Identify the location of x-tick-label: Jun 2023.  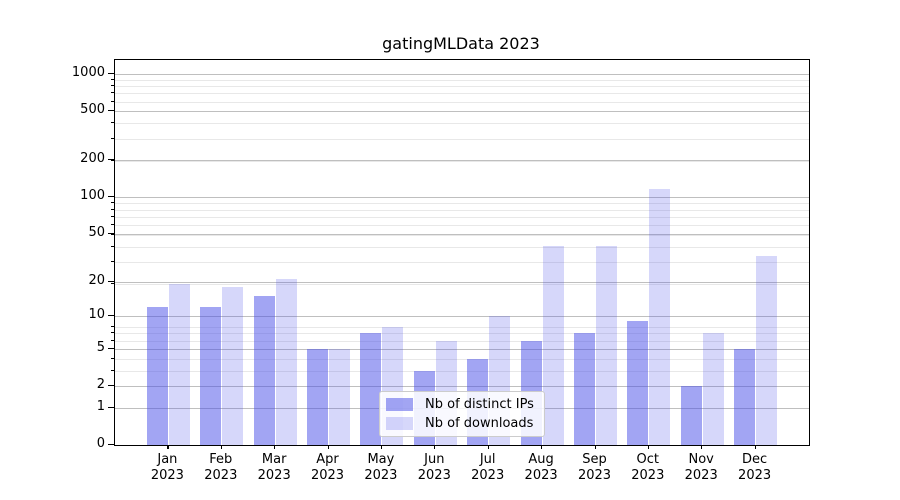
(434, 467).